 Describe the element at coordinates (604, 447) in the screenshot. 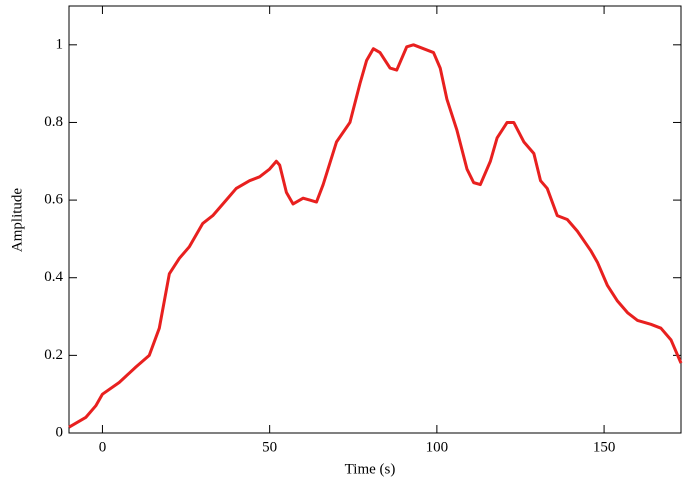

I see `x-tick-label: 150` at that location.